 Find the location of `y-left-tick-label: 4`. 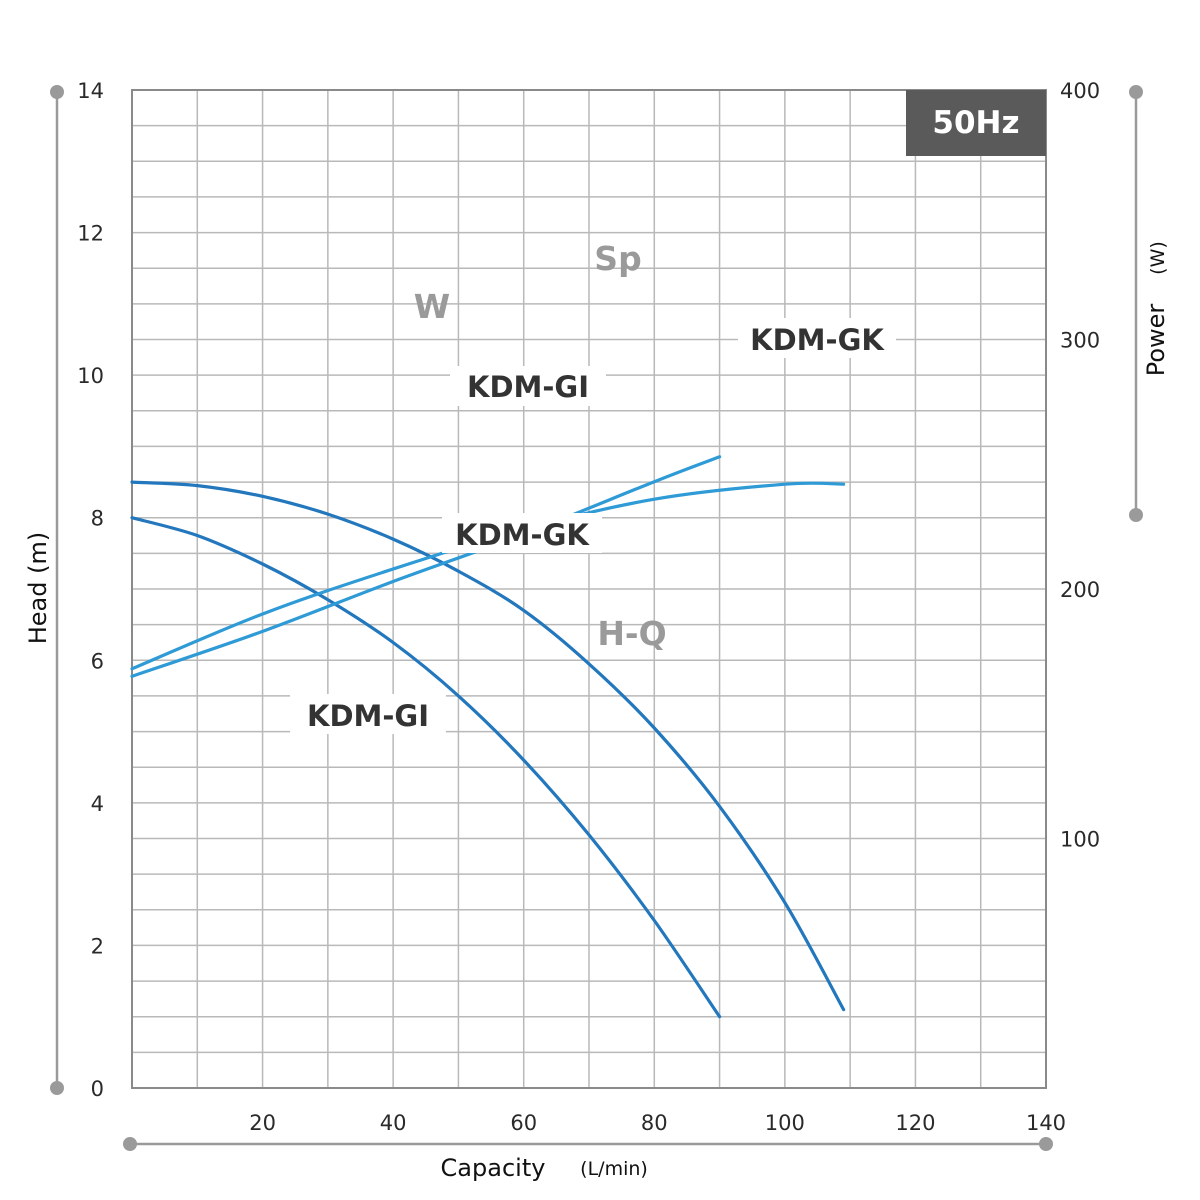

y-left-tick-label: 4 is located at coordinates (97, 804).